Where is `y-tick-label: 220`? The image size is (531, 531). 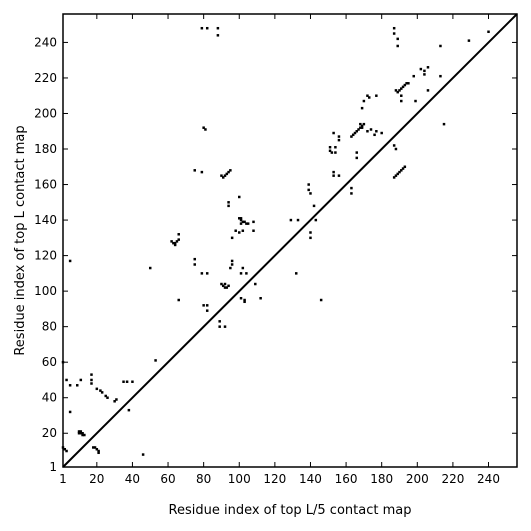
y-tick-label: 220 is located at coordinates (45, 78).